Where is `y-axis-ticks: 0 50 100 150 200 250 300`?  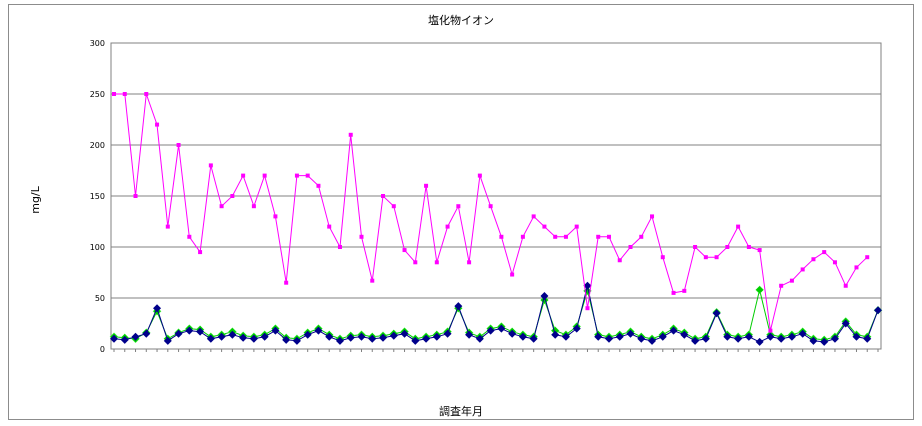
y-axis-ticks: 0 50 100 150 200 250 300 is located at coordinates (97, 196).